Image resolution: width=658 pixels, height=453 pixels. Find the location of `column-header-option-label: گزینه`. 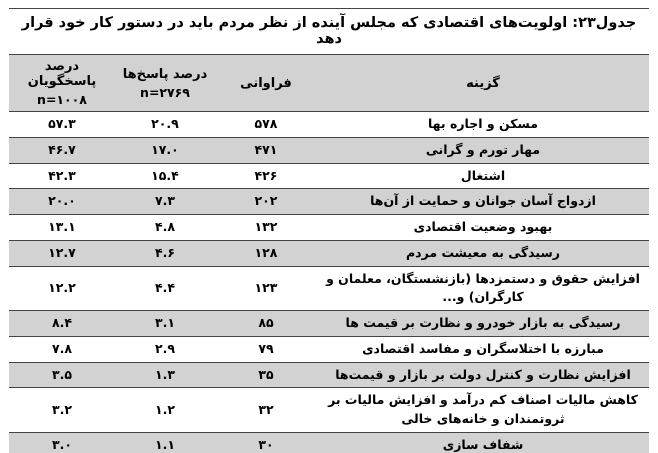

column-header-option-label: گزینه is located at coordinates (483, 83).